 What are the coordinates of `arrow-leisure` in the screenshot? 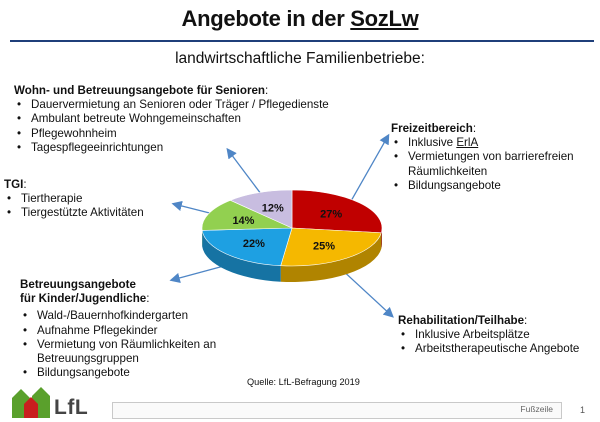 It's located at (368, 170).